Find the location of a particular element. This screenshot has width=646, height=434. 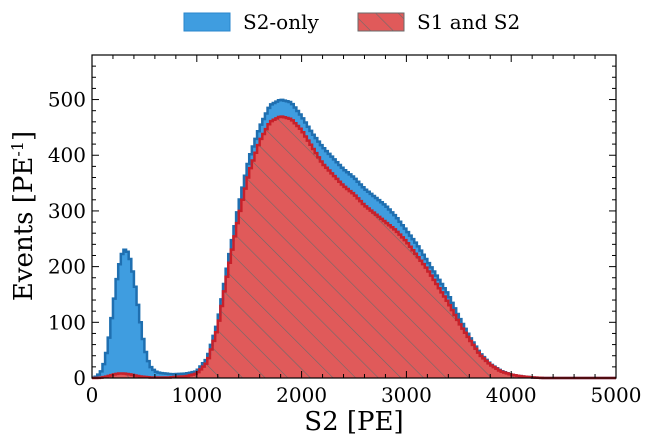

legend-label-s1-and-s2: S1 and S2 is located at coordinates (468, 22).